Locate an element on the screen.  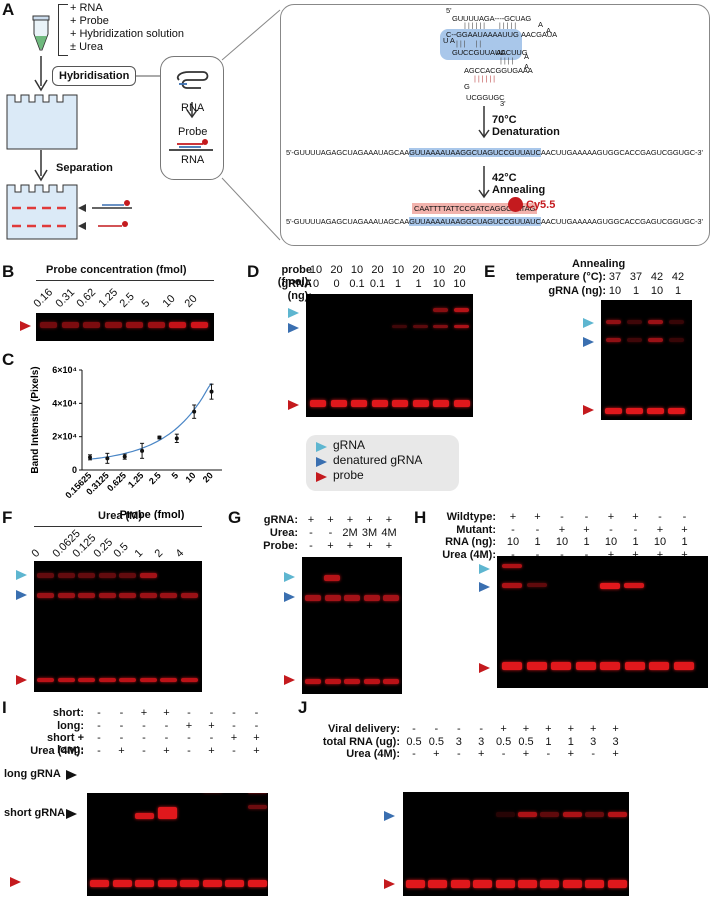
denatured-marker-e is located at coordinates (588, 342).